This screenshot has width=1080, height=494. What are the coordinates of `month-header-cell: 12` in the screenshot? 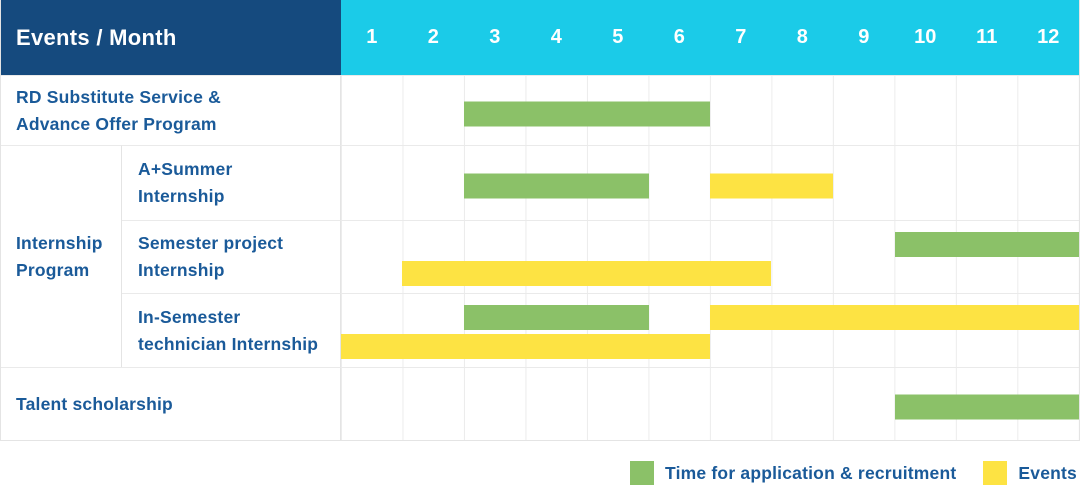 It's located at (1048, 37).